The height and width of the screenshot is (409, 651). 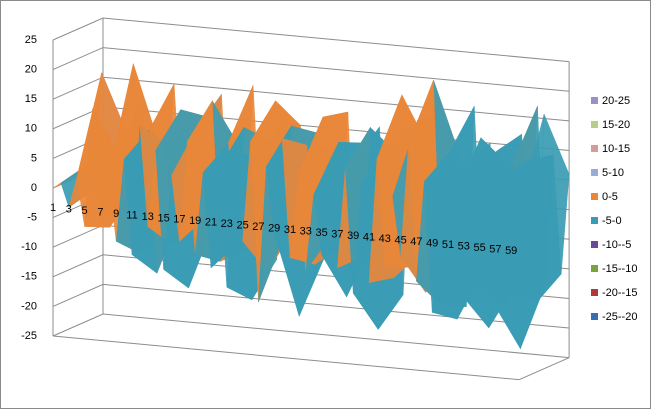 I want to click on legend-label: 5-10, so click(x=613, y=173).